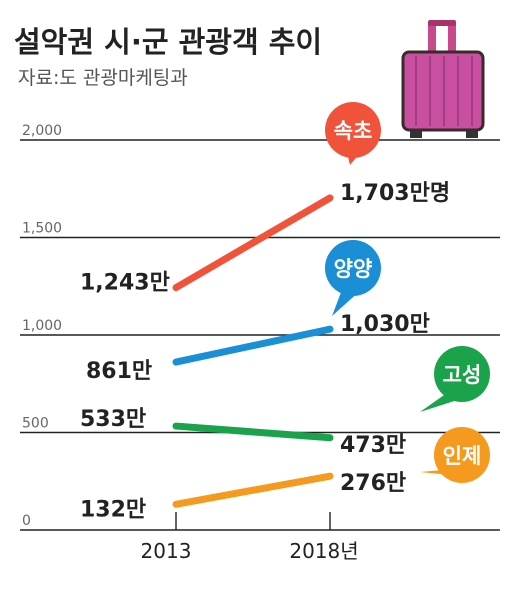 The image size is (512, 599). What do you see at coordinates (113, 509) in the screenshot?
I see `data-label: 132만` at bounding box center [113, 509].